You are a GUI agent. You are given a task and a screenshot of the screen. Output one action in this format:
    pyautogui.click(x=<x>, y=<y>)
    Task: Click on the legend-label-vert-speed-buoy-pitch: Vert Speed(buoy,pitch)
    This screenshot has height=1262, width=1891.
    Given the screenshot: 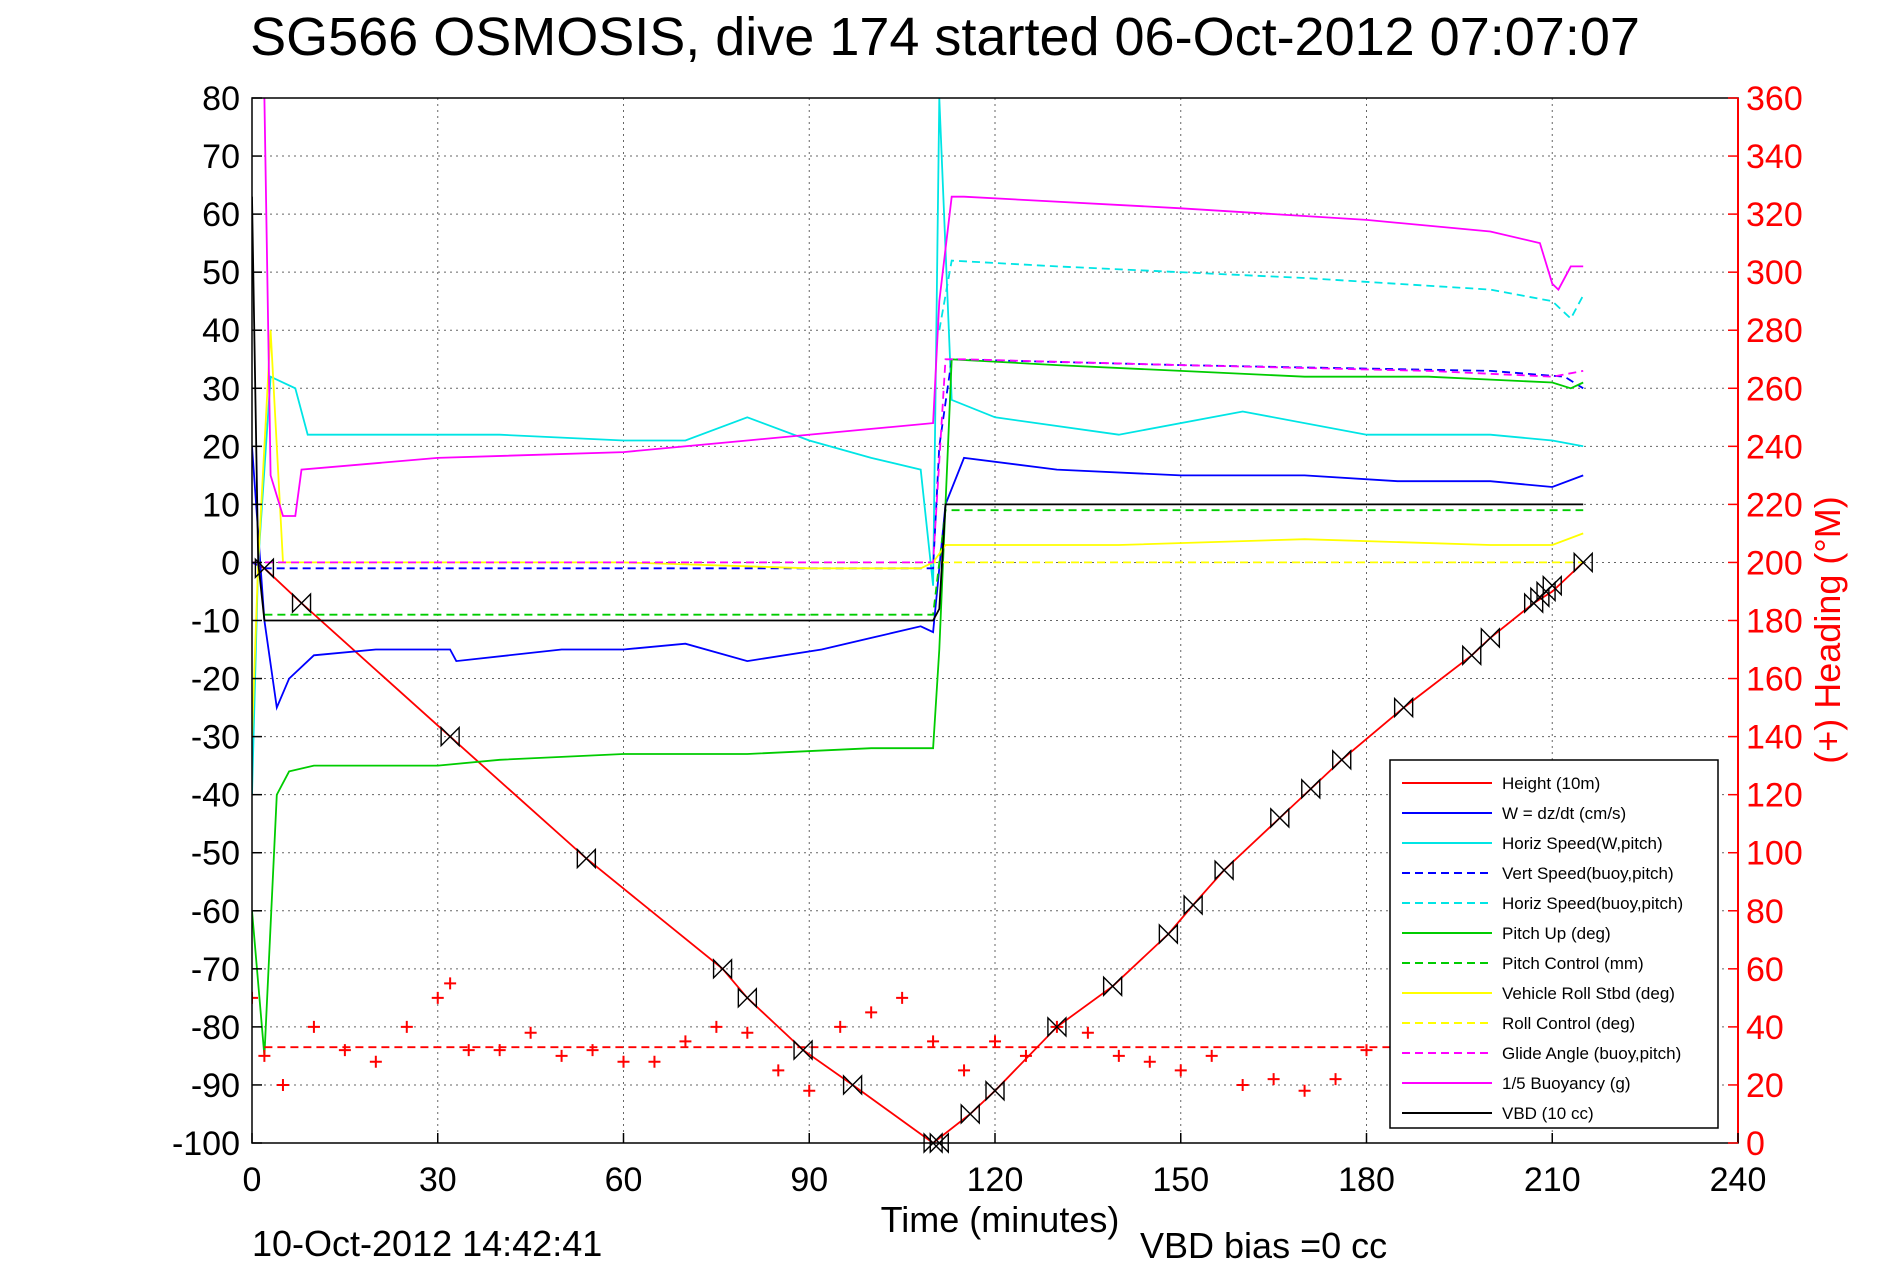 What is the action you would take?
    pyautogui.click(x=1588, y=873)
    